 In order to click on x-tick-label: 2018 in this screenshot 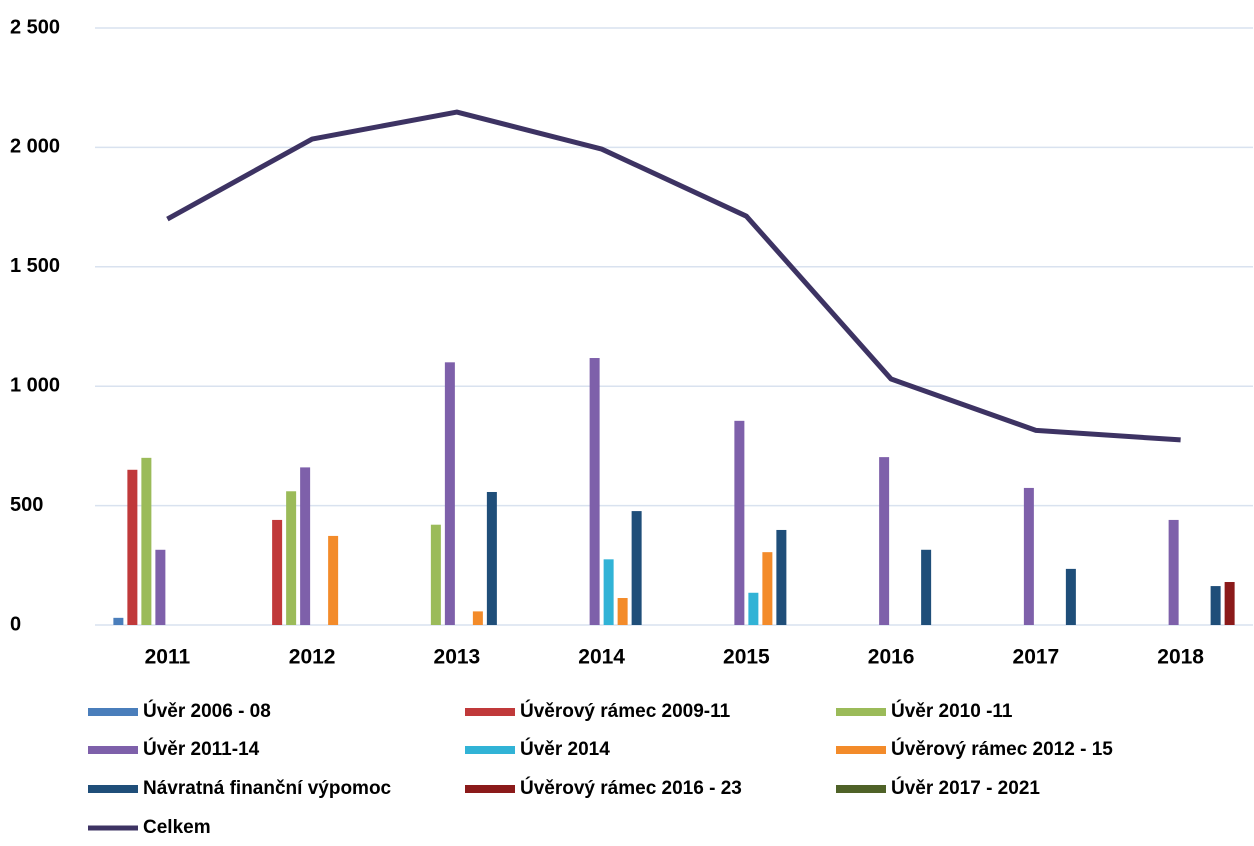, I will do `click(1180, 657)`.